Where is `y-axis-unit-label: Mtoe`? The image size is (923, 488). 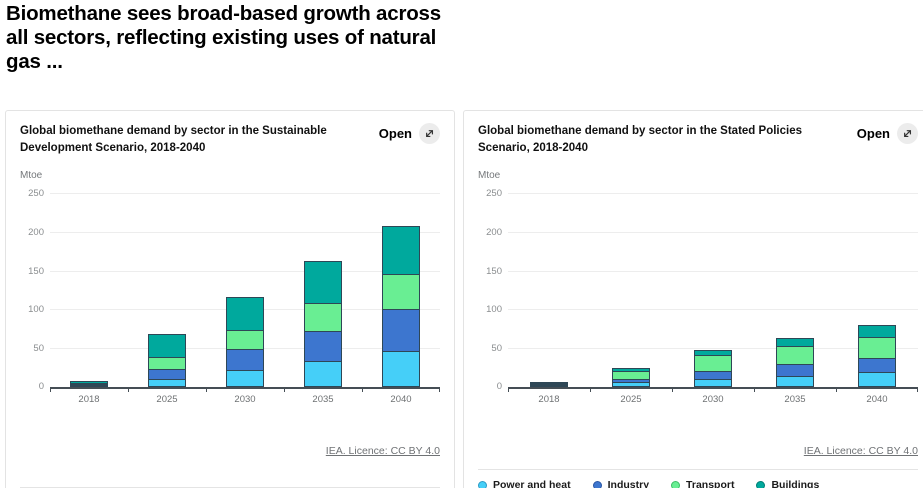
y-axis-unit-label: Mtoe is located at coordinates (489, 176).